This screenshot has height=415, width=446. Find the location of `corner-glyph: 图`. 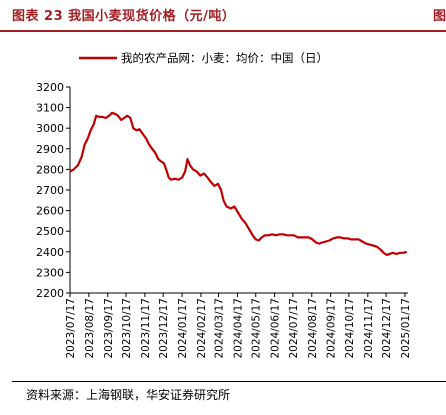

corner-glyph: 图 is located at coordinates (439, 16).